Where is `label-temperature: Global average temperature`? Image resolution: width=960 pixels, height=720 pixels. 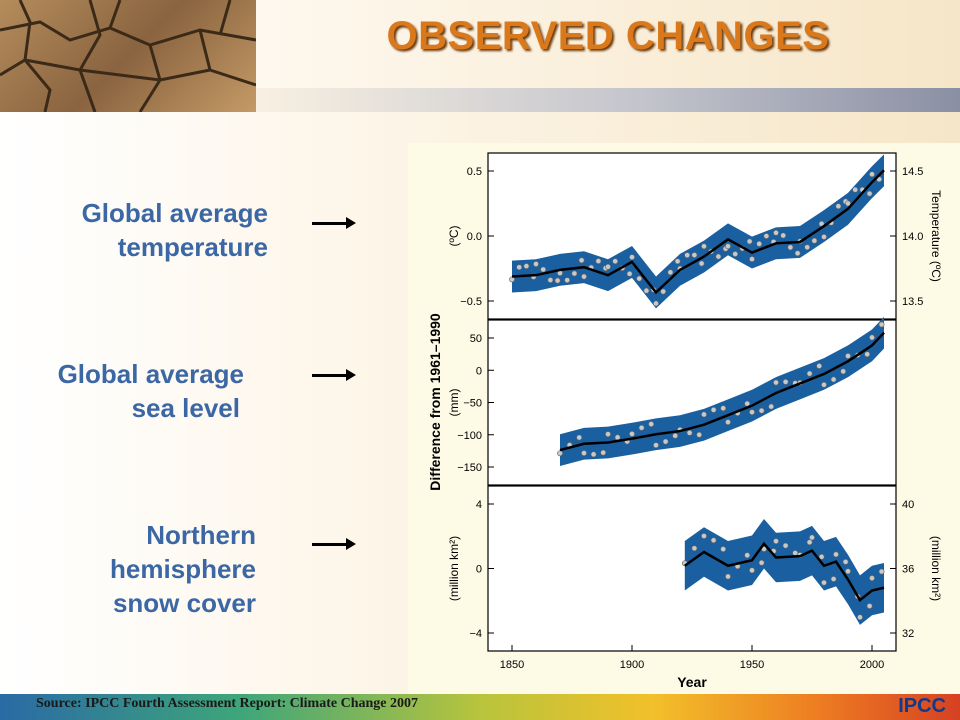
label-temperature: Global average temperature is located at coordinates (144, 230).